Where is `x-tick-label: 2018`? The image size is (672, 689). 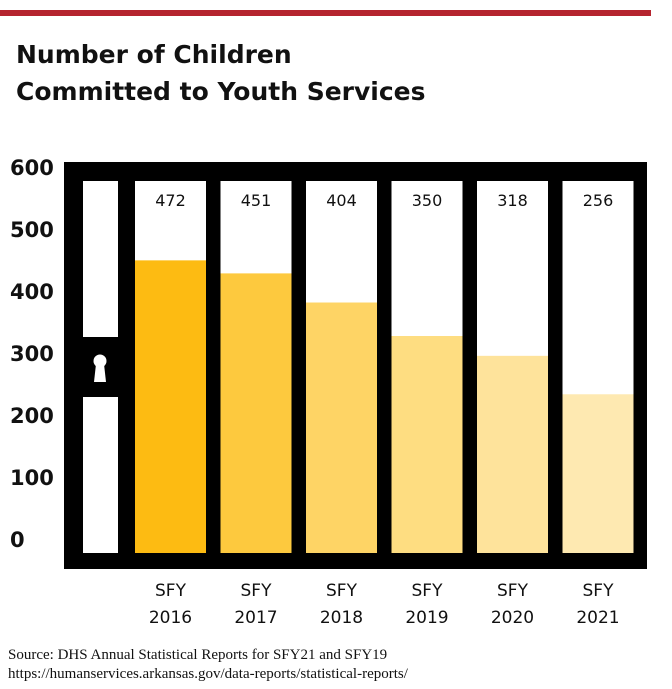
x-tick-label: 2018 is located at coordinates (341, 618).